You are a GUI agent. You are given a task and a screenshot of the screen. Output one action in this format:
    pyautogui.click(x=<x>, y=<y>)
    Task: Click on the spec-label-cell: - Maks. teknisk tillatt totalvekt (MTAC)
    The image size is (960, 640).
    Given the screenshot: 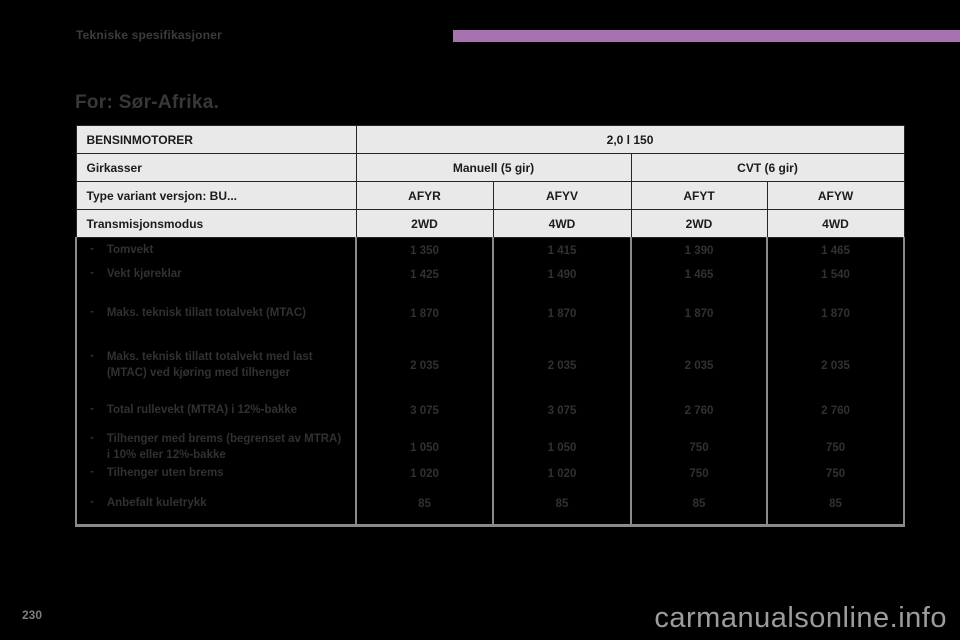 What is the action you would take?
    pyautogui.click(x=216, y=313)
    